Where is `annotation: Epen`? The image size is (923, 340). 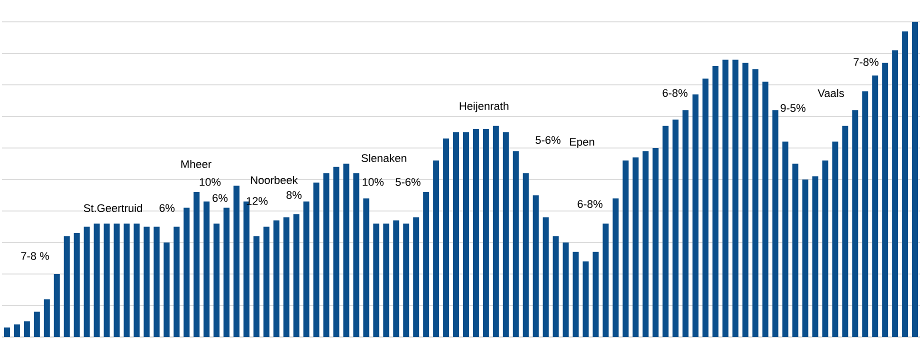
annotation: Epen is located at coordinates (582, 143).